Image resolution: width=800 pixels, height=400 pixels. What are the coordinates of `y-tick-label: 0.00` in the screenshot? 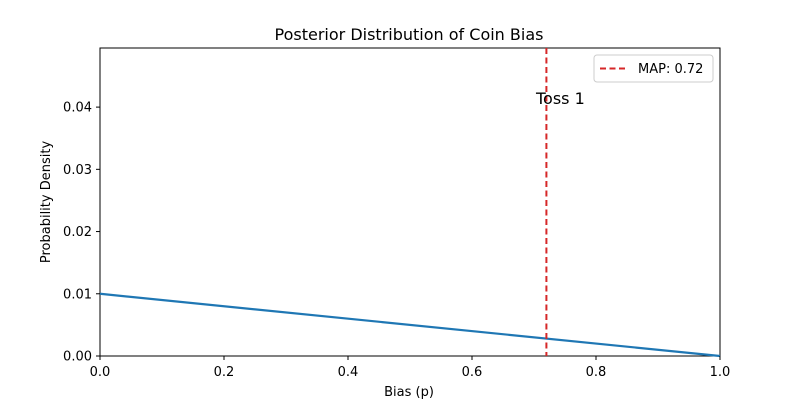 It's located at (77, 357).